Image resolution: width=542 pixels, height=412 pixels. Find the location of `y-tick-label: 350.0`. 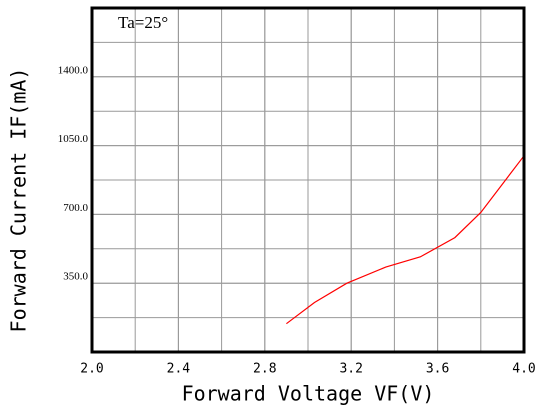

y-tick-label: 350.0 is located at coordinates (75, 277).